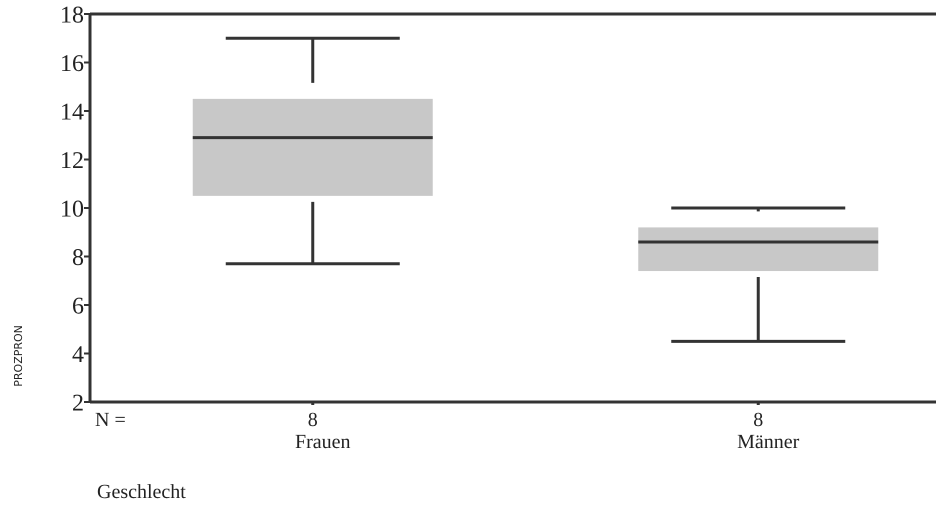 The width and height of the screenshot is (936, 506). What do you see at coordinates (78, 257) in the screenshot?
I see `y-tick-label: 8` at bounding box center [78, 257].